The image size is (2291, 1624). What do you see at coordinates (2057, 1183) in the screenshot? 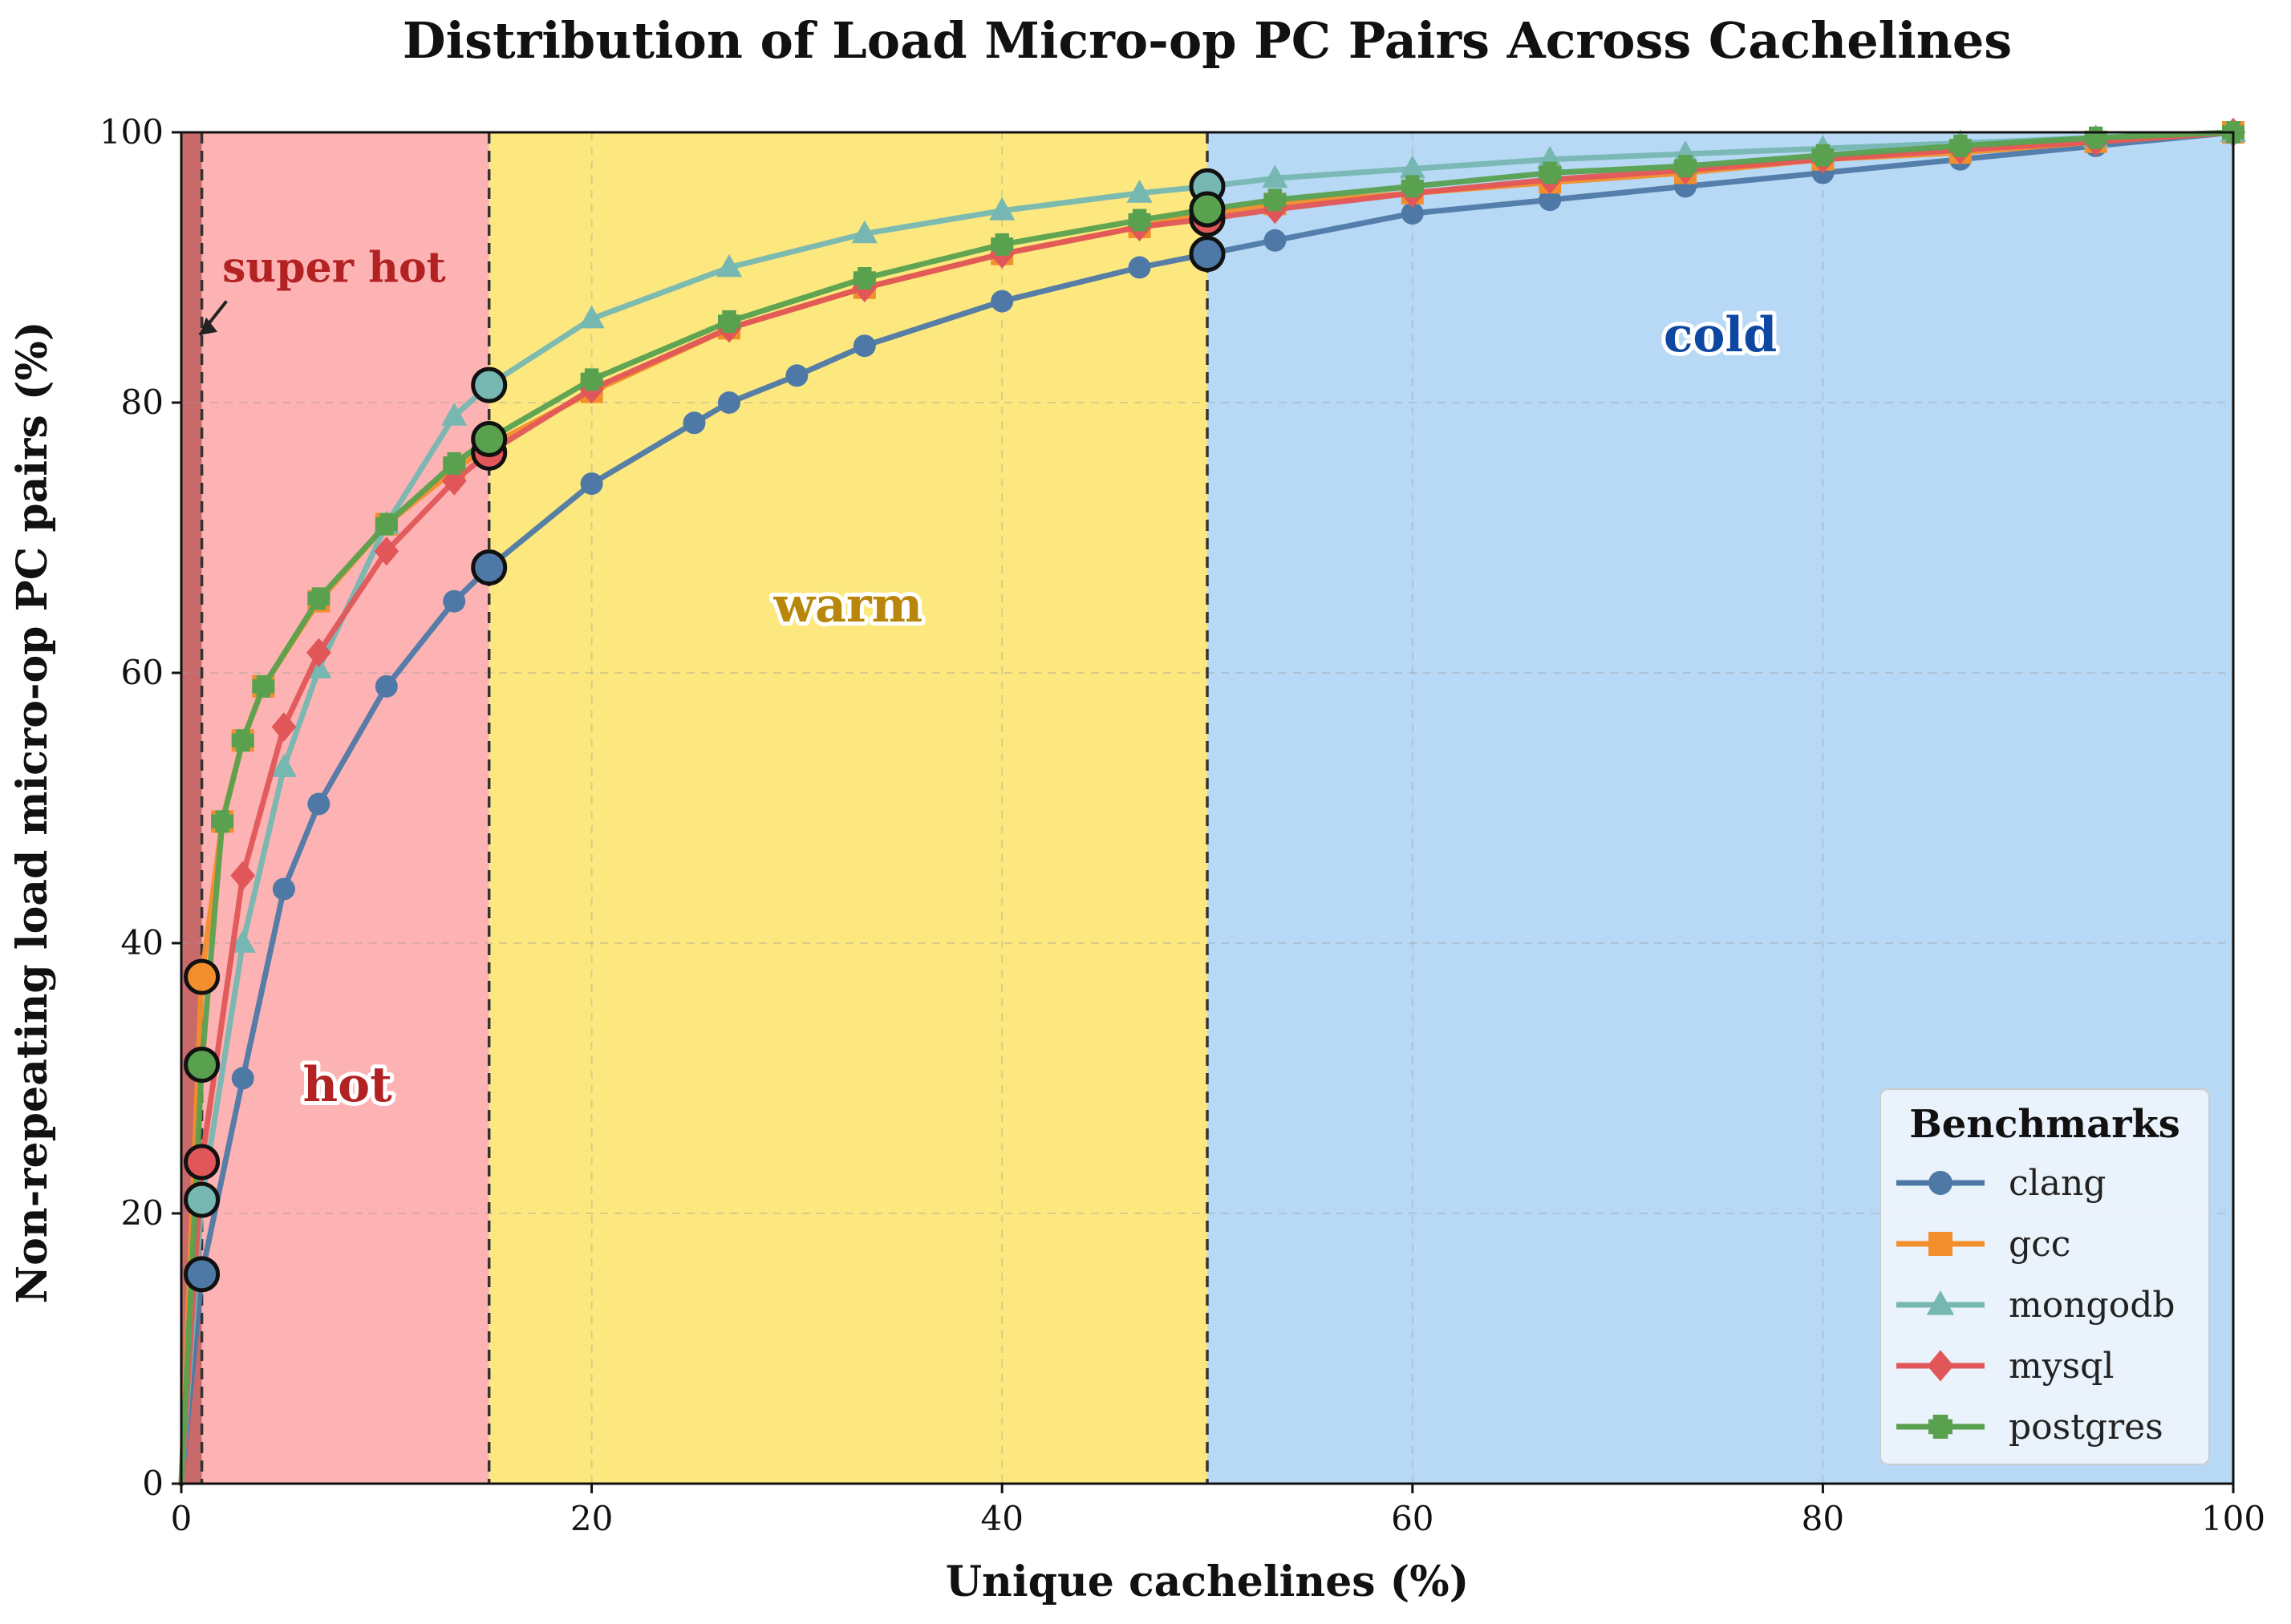
I see `legend-label: clang` at bounding box center [2057, 1183].